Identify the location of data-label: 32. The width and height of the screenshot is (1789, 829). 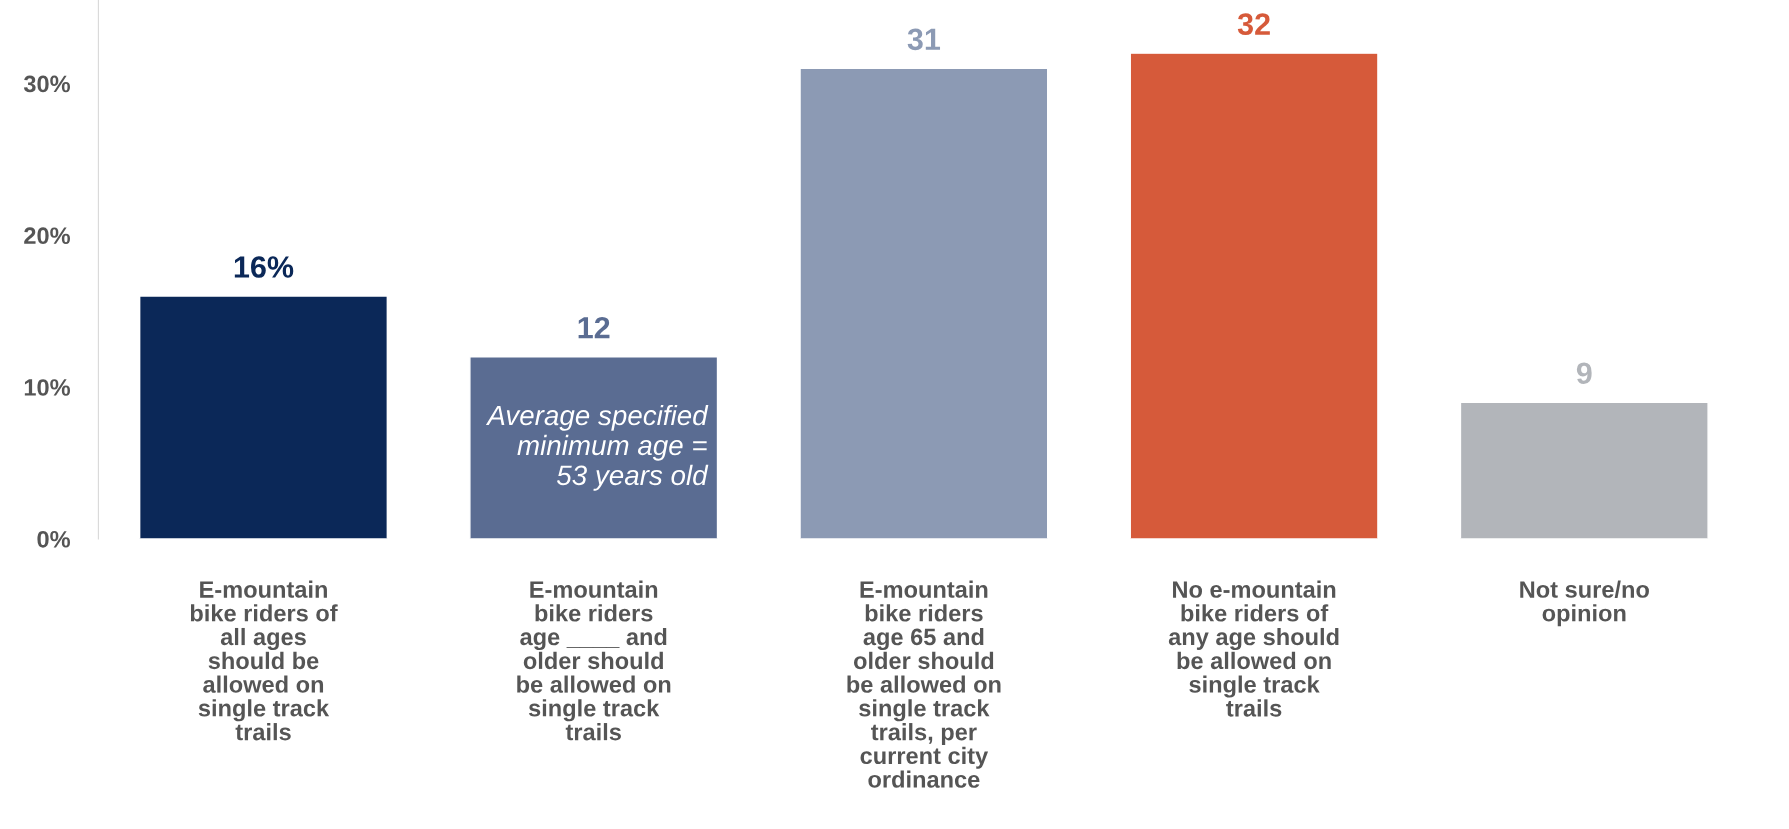
(1253, 24).